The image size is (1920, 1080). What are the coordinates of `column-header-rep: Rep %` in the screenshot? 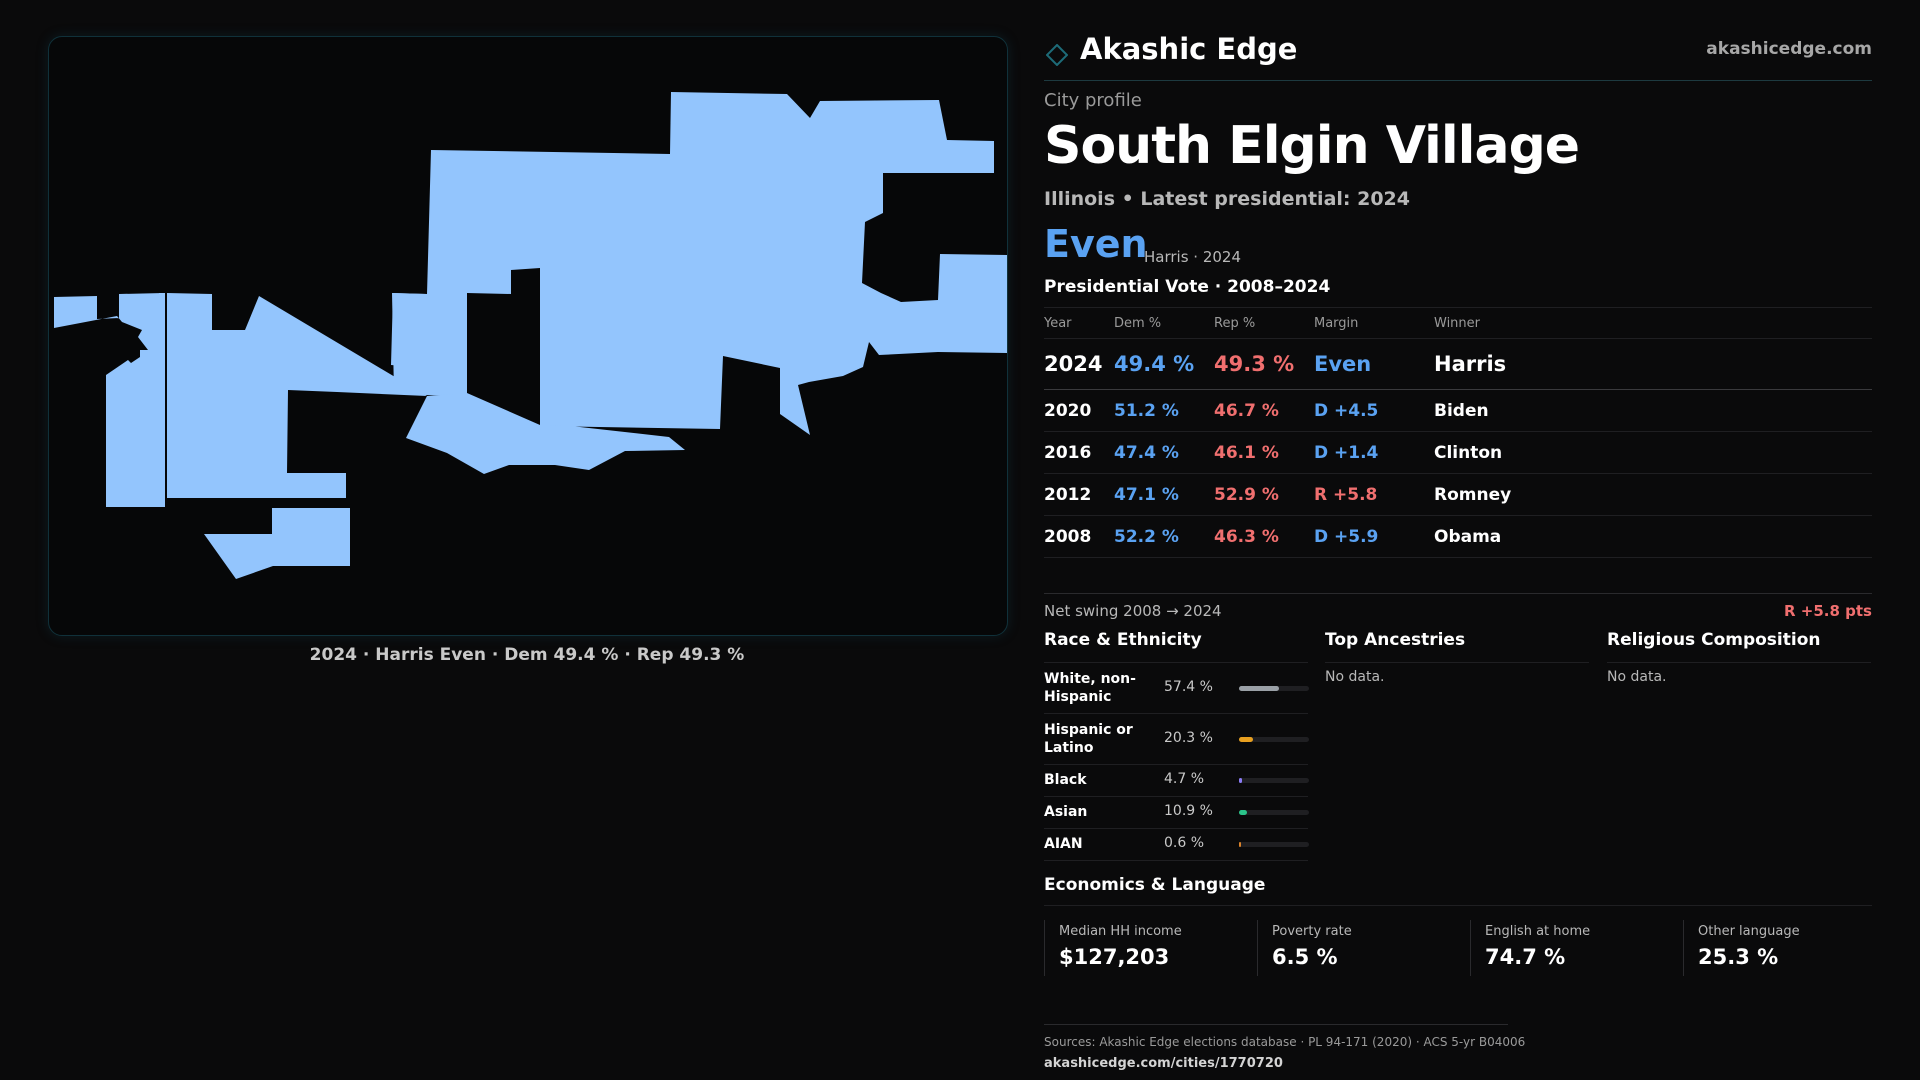 It's located at (1264, 323).